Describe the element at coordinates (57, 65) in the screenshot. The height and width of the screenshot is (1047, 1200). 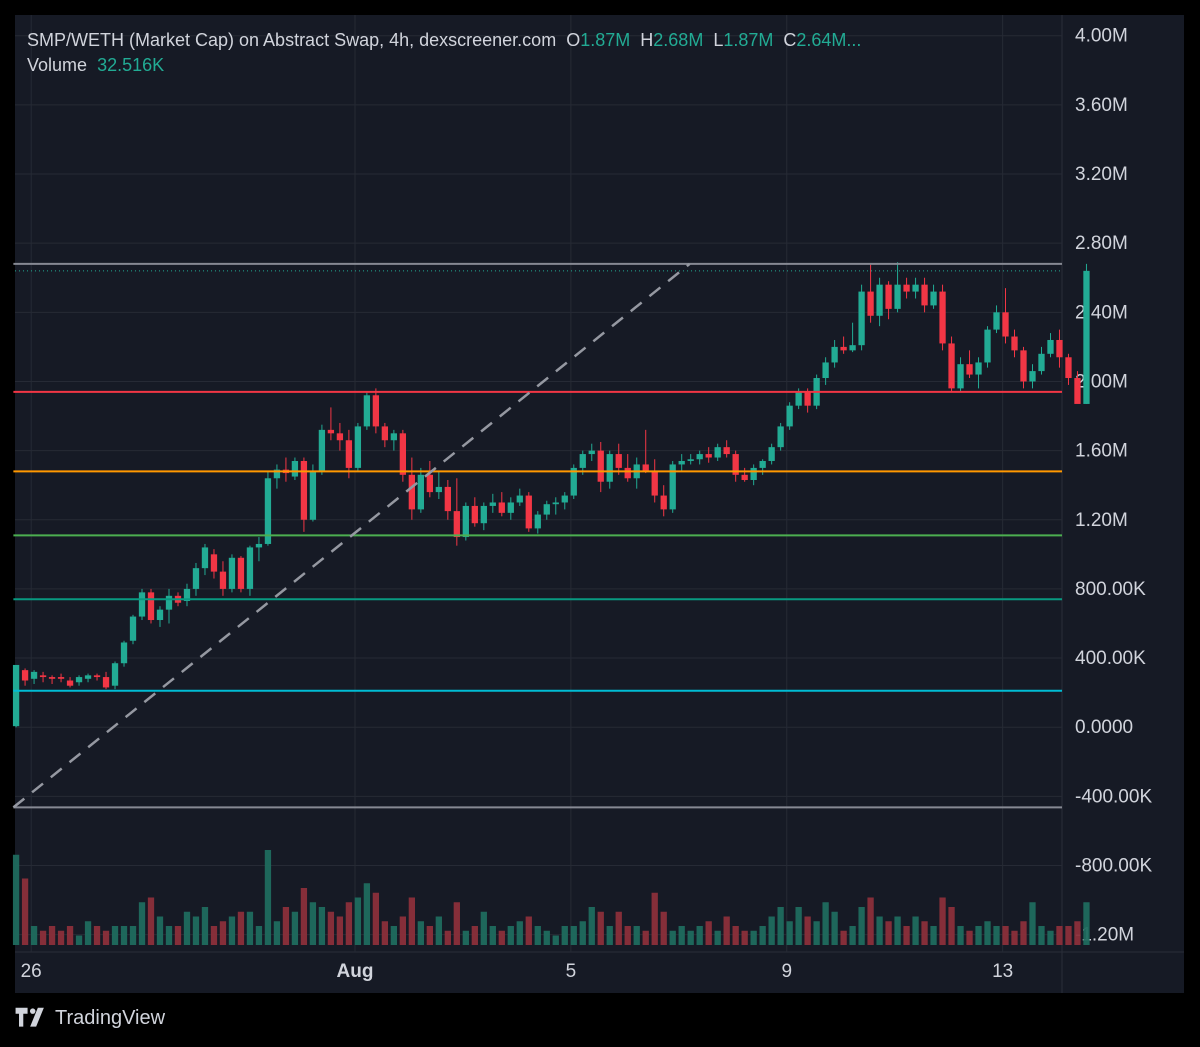
I see `volume-label: Volume` at that location.